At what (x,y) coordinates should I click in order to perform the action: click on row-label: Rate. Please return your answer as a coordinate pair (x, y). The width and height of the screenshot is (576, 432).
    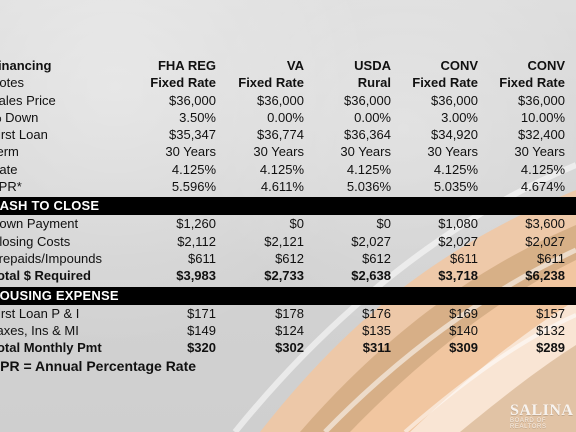
    Looking at the image, I should click on (9, 169).